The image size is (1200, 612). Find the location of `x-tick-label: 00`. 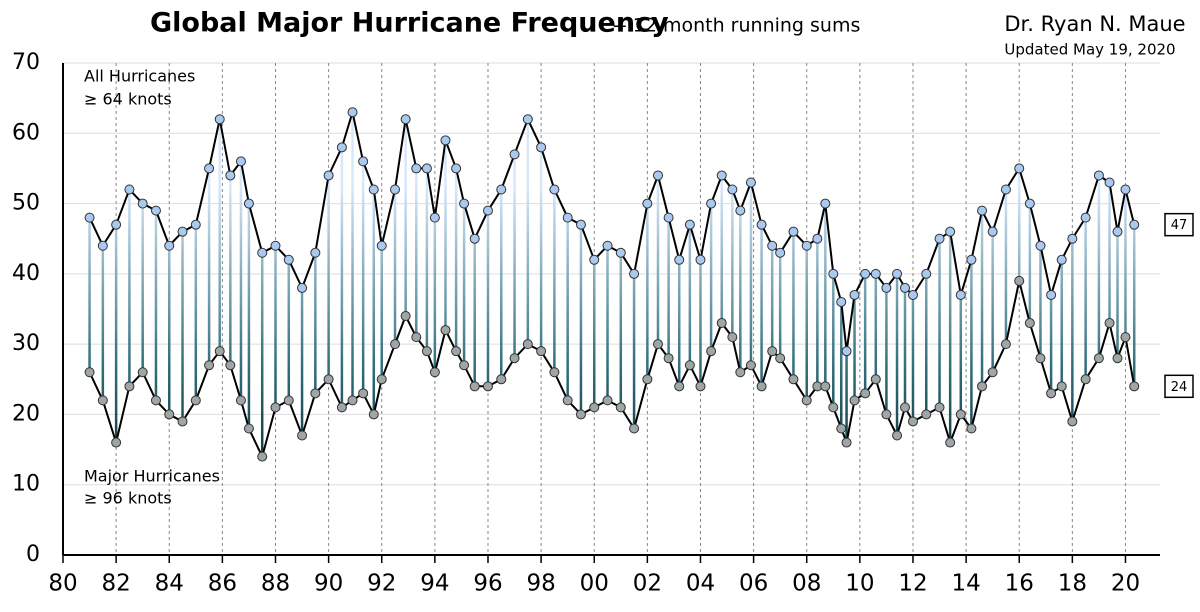

x-tick-label: 00 is located at coordinates (594, 584).